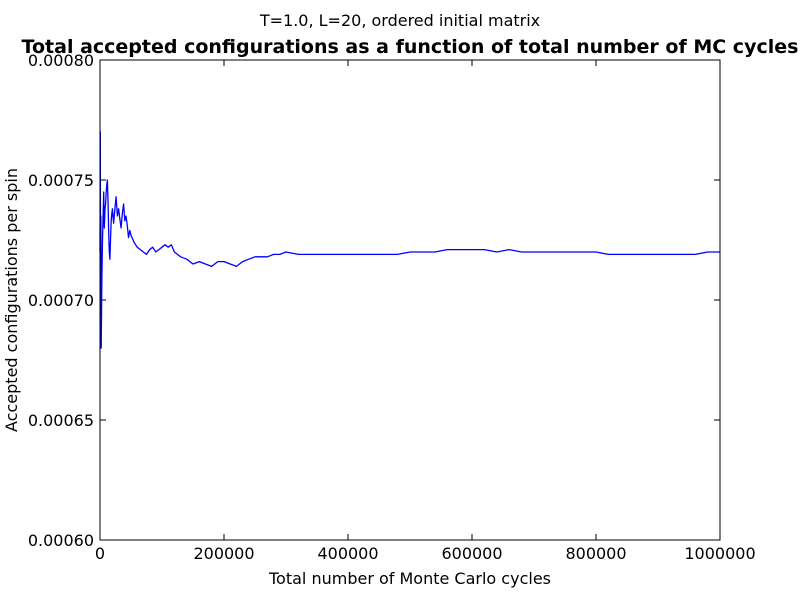  Describe the element at coordinates (61, 420) in the screenshot. I see `y-tick-label: 0.00065` at that location.